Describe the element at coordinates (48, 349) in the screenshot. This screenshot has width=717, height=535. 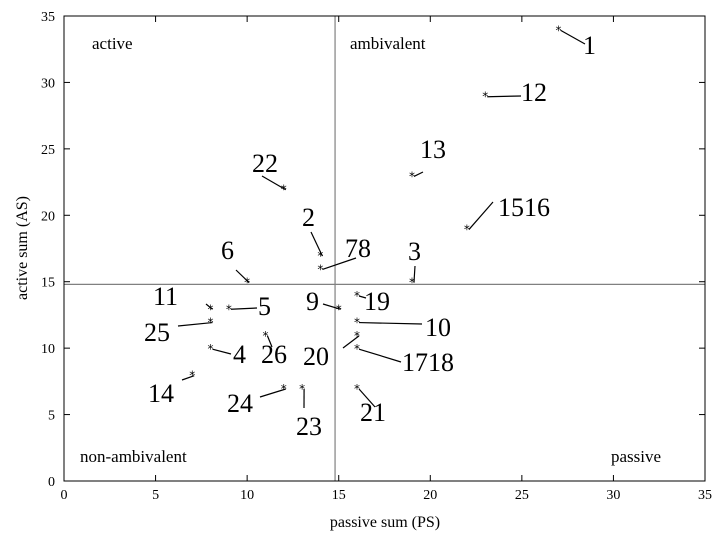
I see `y-tick-label: 10` at that location.